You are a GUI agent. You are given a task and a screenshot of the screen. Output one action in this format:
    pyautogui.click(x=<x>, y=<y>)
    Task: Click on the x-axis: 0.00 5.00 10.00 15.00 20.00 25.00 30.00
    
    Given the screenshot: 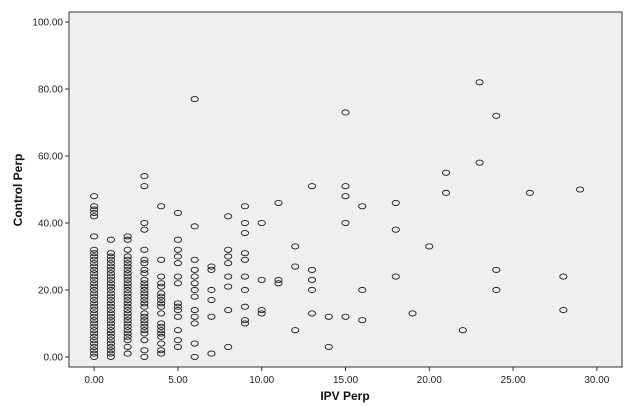 What is the action you would take?
    pyautogui.click(x=347, y=376)
    